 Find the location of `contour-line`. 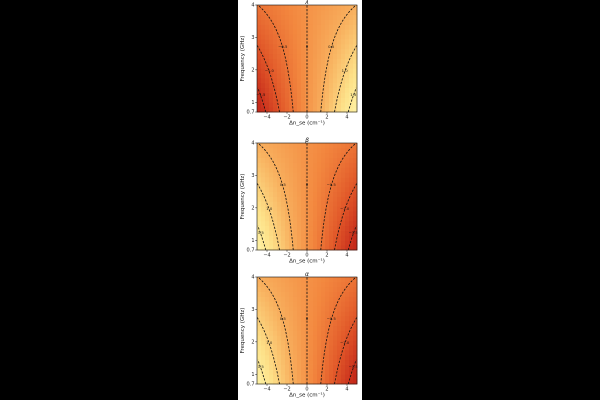

contour-line is located at coordinates (275, 330).